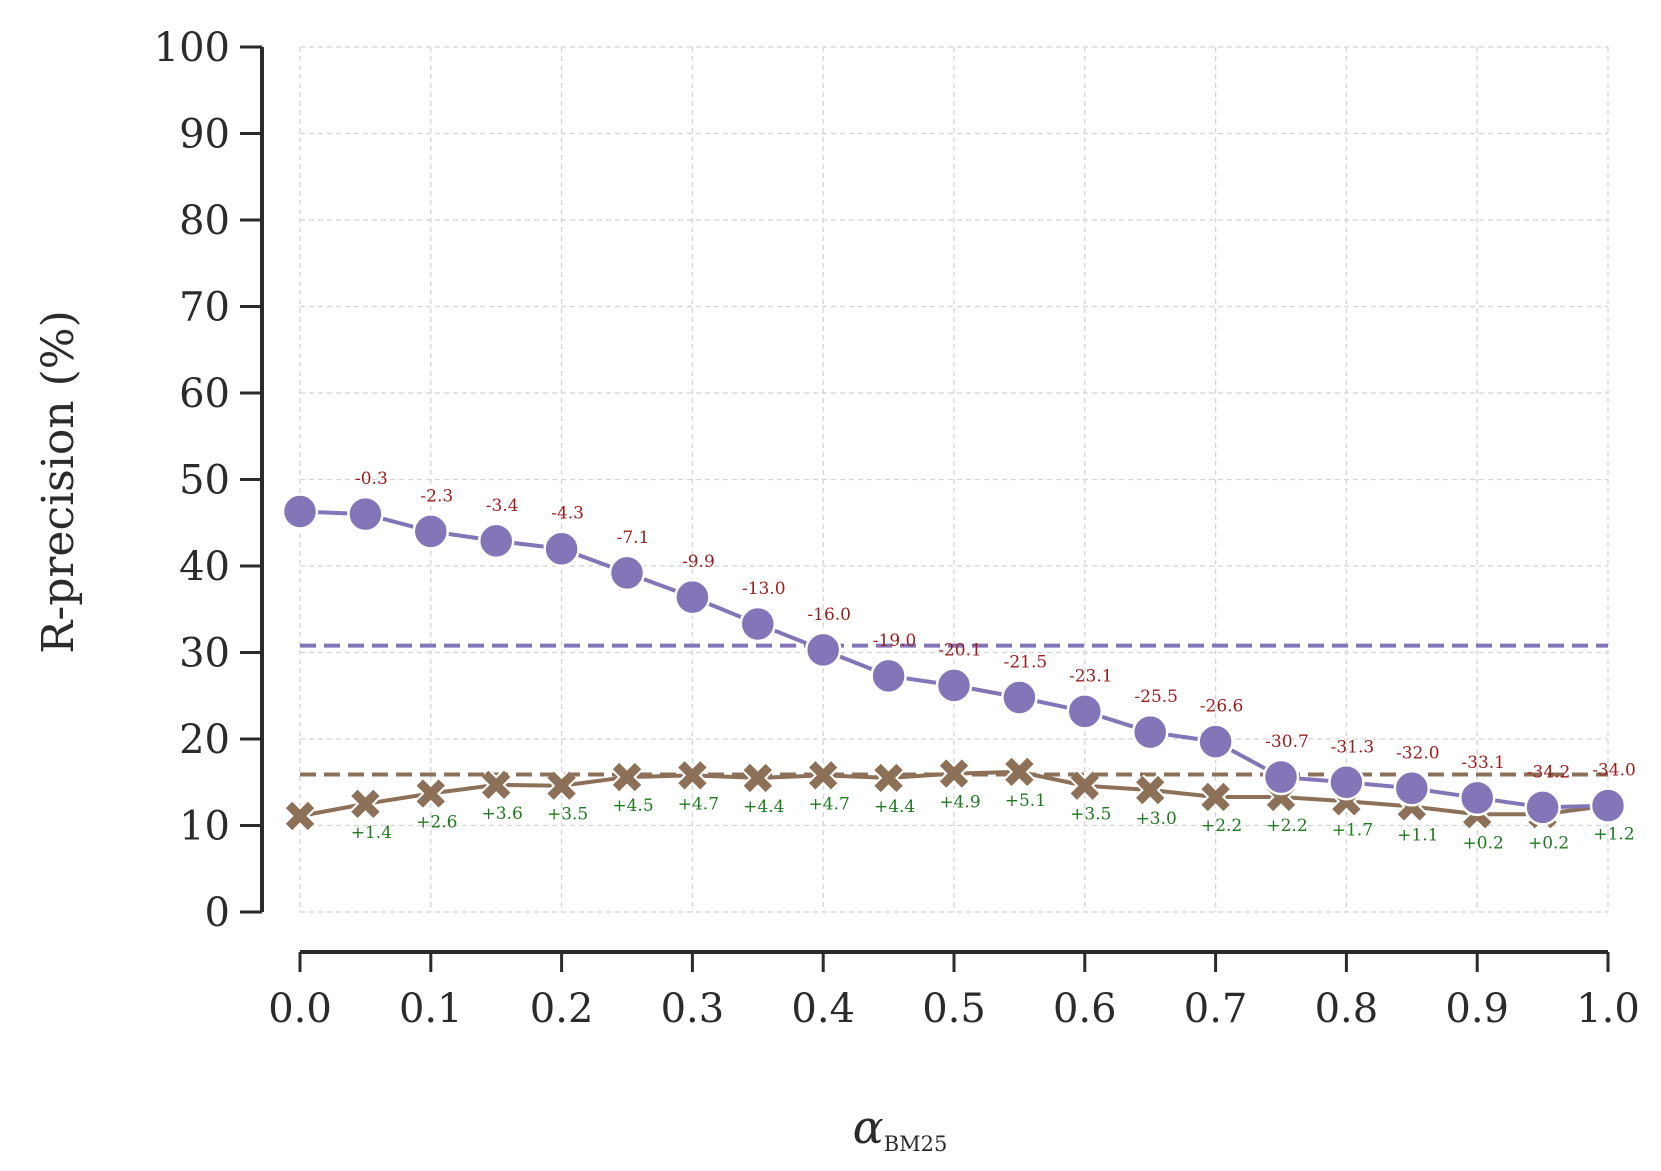 This screenshot has width=1661, height=1171. What do you see at coordinates (1477, 1009) in the screenshot?
I see `x-tick-label-0.9: 0.9` at bounding box center [1477, 1009].